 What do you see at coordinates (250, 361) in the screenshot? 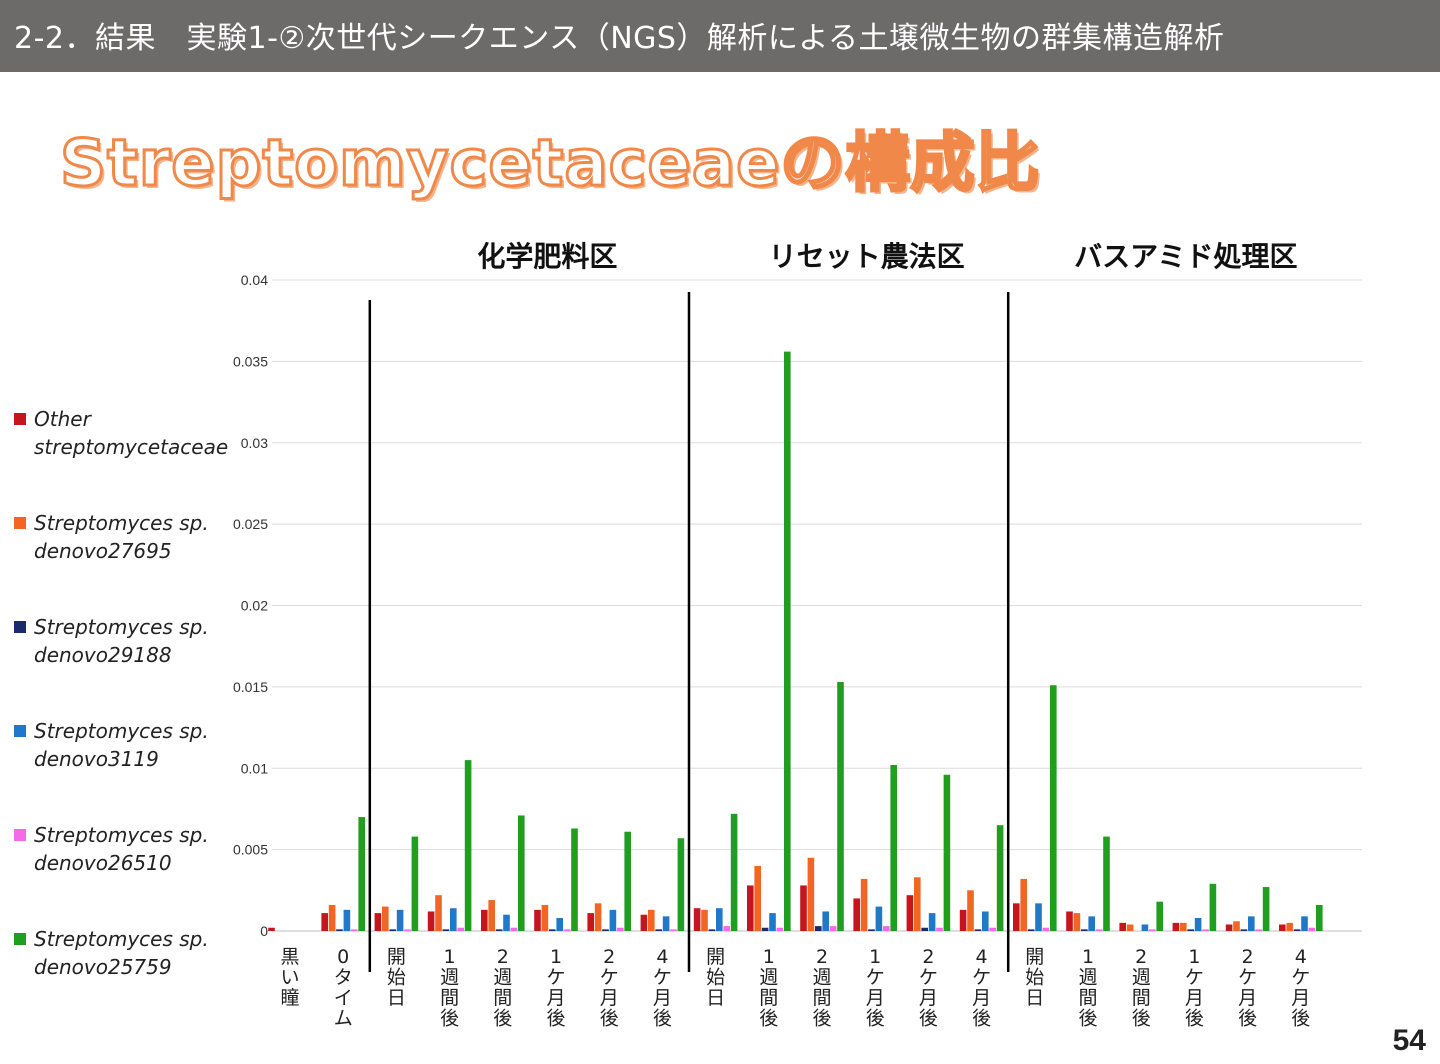
I see `y-tick-label: 0.035` at bounding box center [250, 361].